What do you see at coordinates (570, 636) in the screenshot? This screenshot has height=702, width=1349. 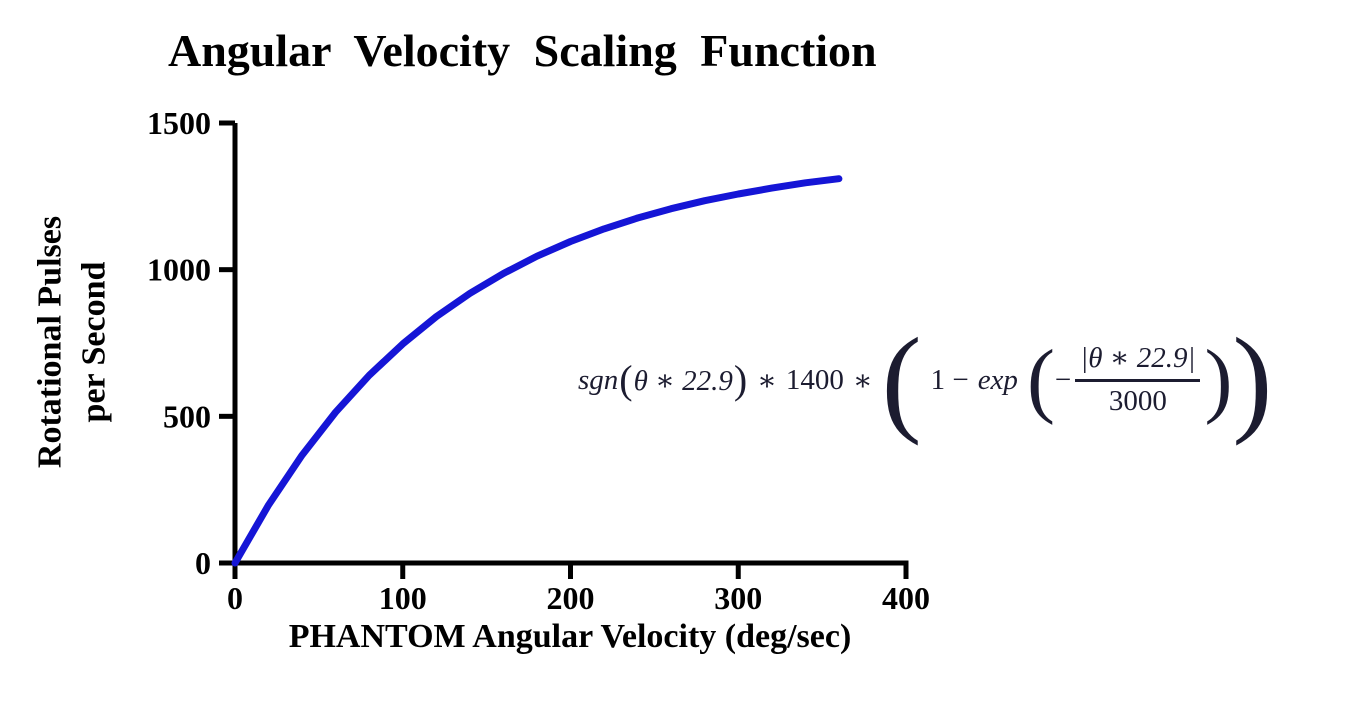 I see `x-axis-label: PHANTOM Angular Velocity (deg/sec)` at bounding box center [570, 636].